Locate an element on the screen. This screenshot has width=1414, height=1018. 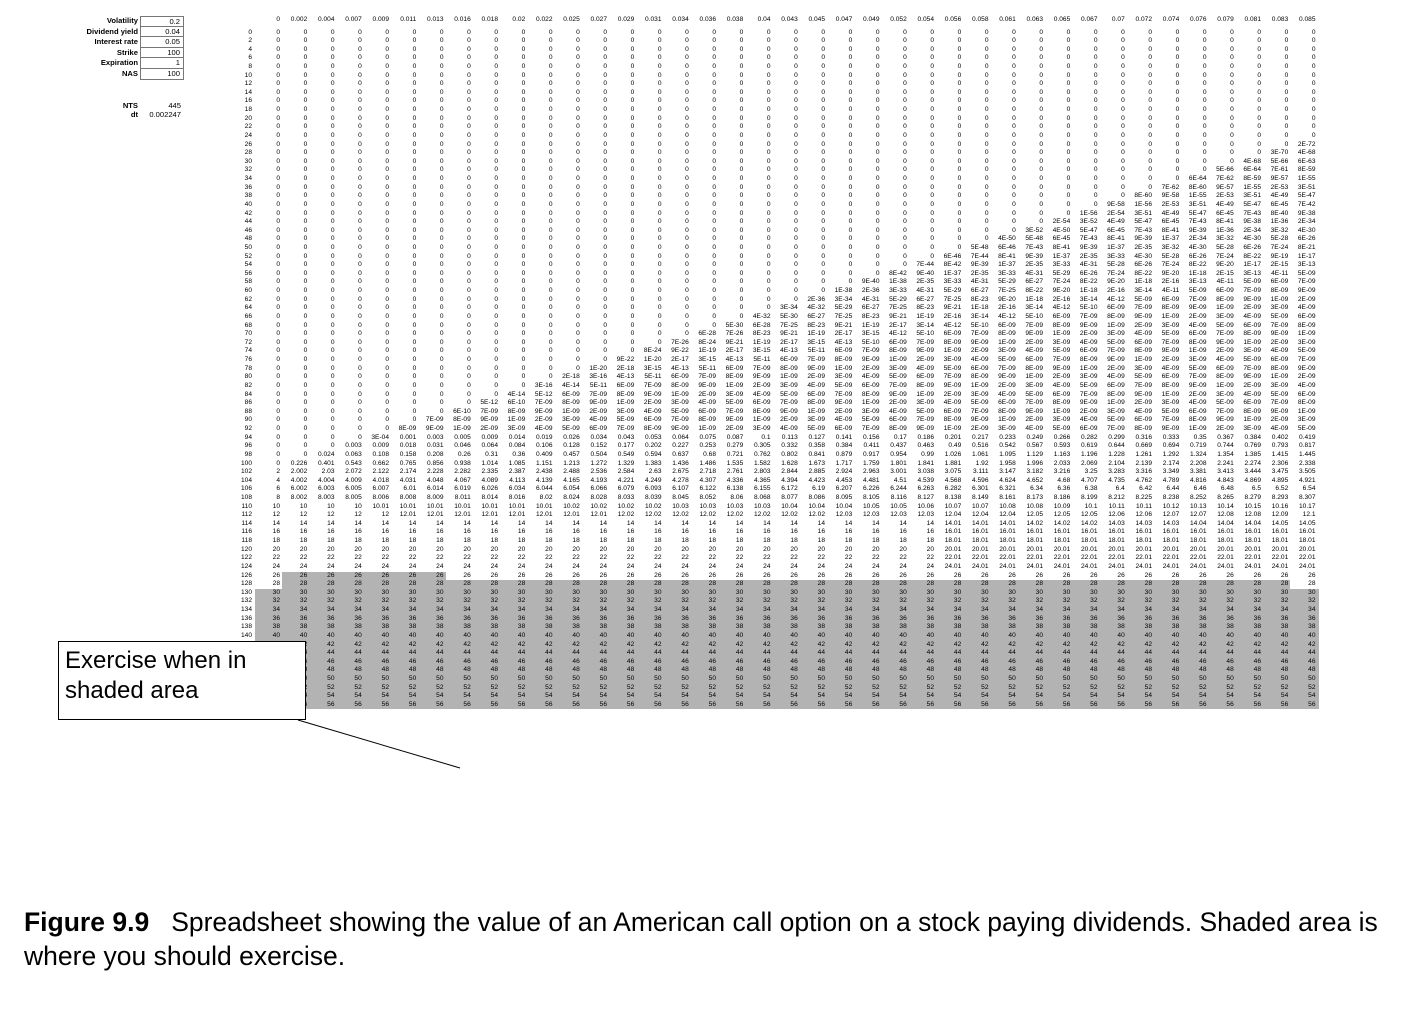
value-cell: 2E-53 is located at coordinates (1170, 204).